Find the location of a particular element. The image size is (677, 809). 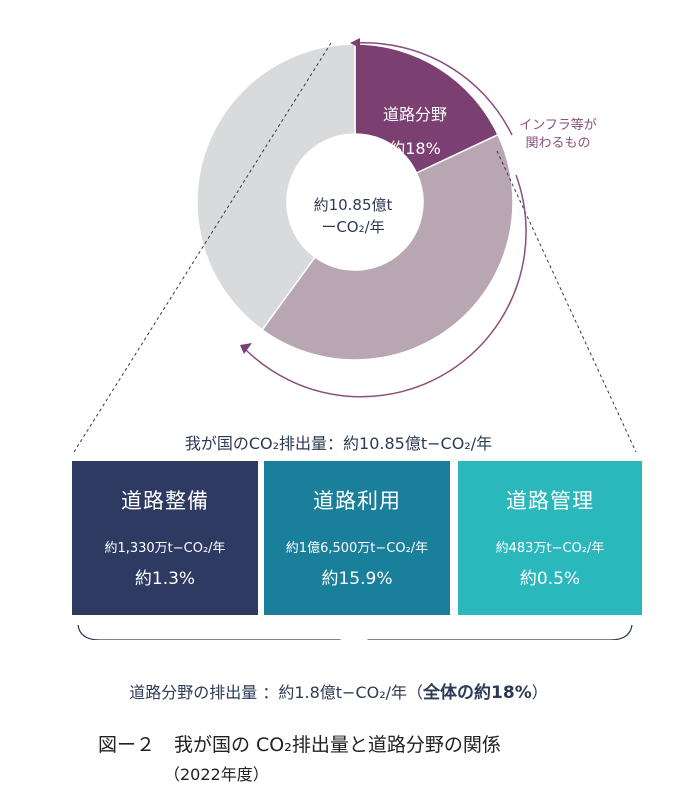

box-amount: 約483万t−CO₂/年 is located at coordinates (550, 548).